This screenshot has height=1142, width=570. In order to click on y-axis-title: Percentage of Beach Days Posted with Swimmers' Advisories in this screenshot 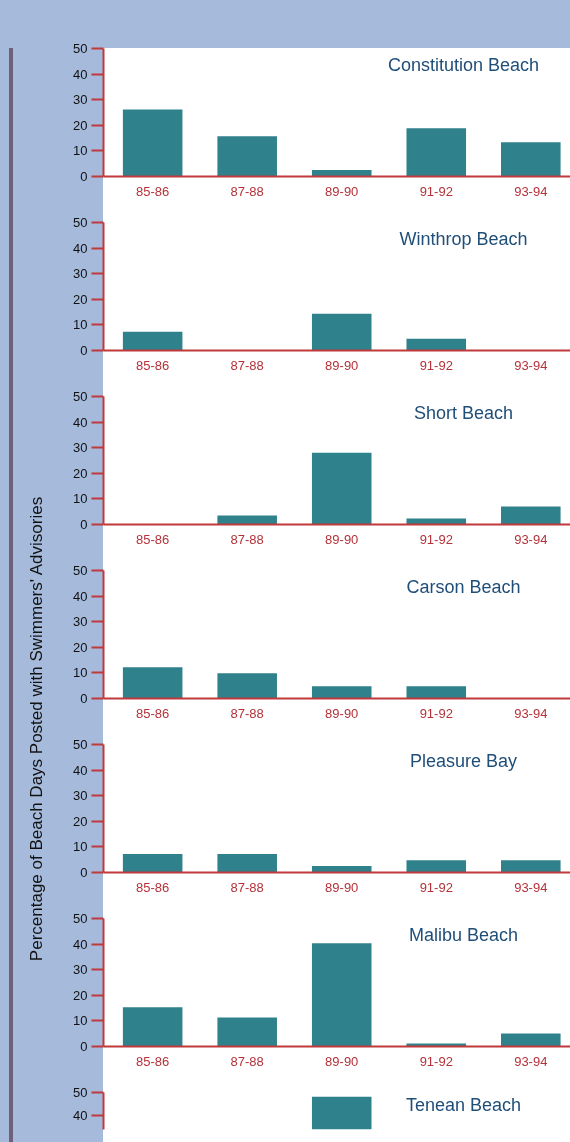, I will do `click(36, 729)`.